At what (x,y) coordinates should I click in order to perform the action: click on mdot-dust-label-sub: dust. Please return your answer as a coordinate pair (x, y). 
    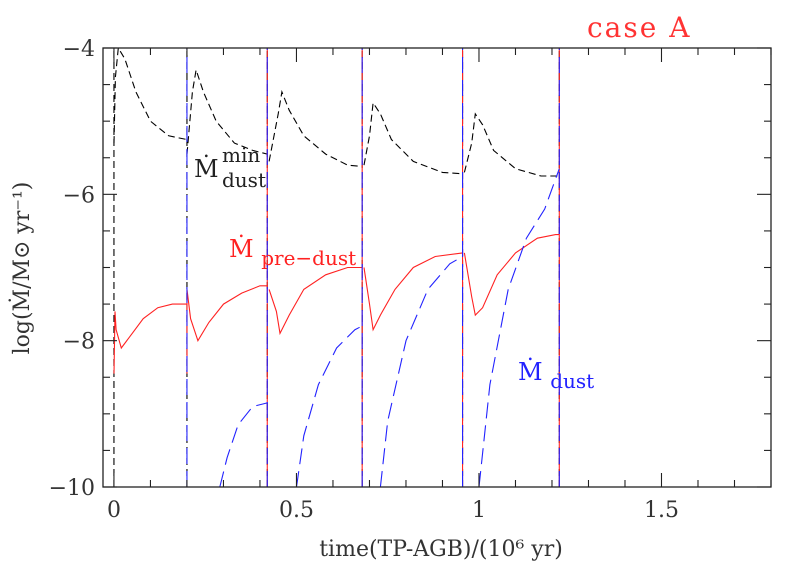
    Looking at the image, I should click on (572, 381).